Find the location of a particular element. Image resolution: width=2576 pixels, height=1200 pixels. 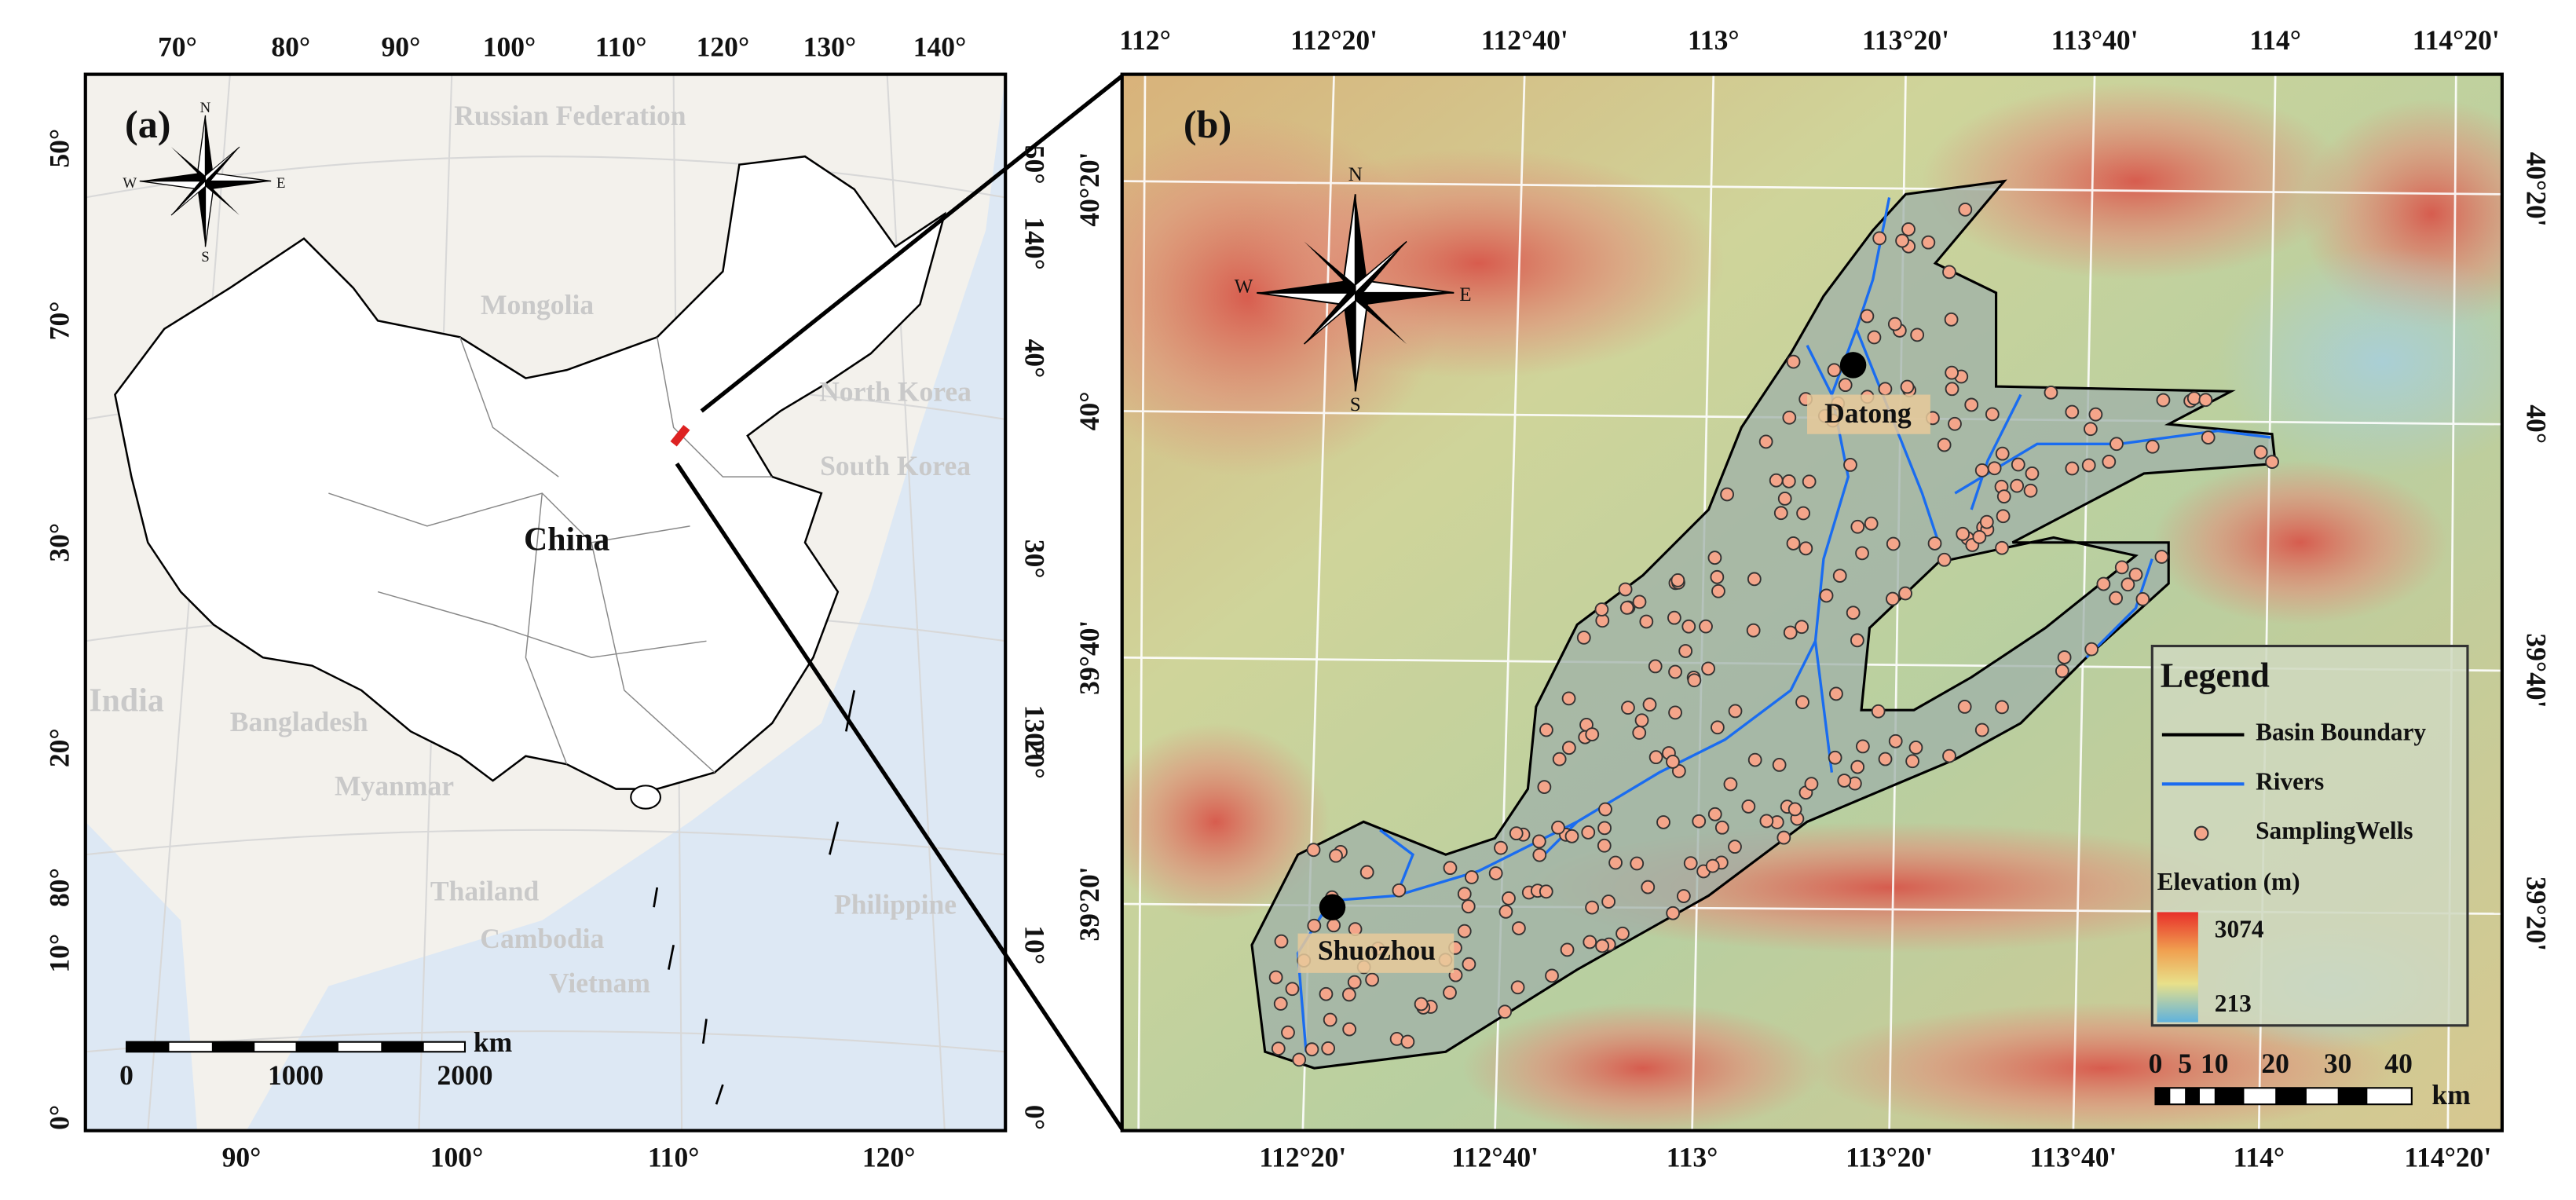

tick-label: 130° is located at coordinates (830, 47).